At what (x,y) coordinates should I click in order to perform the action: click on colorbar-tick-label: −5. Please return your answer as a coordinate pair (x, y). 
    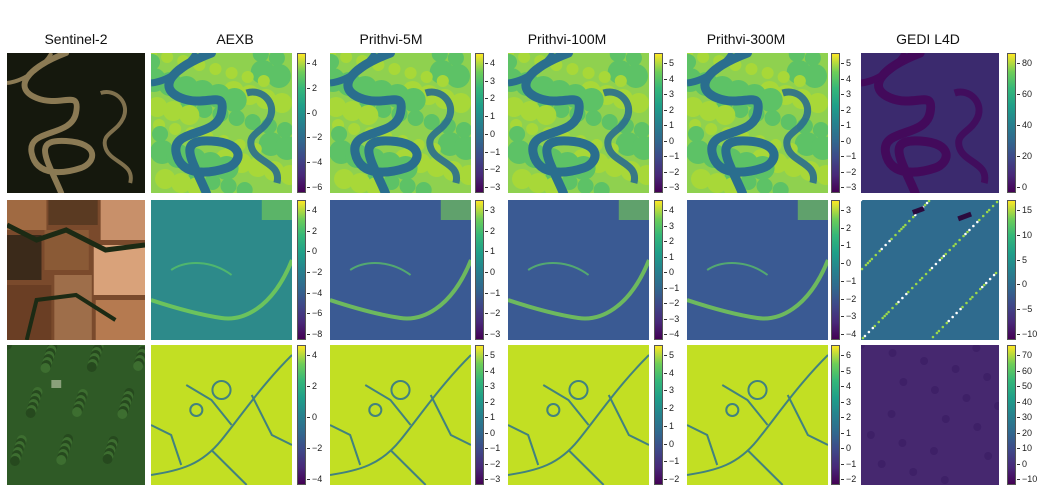
    Looking at the image, I should click on (1024, 309).